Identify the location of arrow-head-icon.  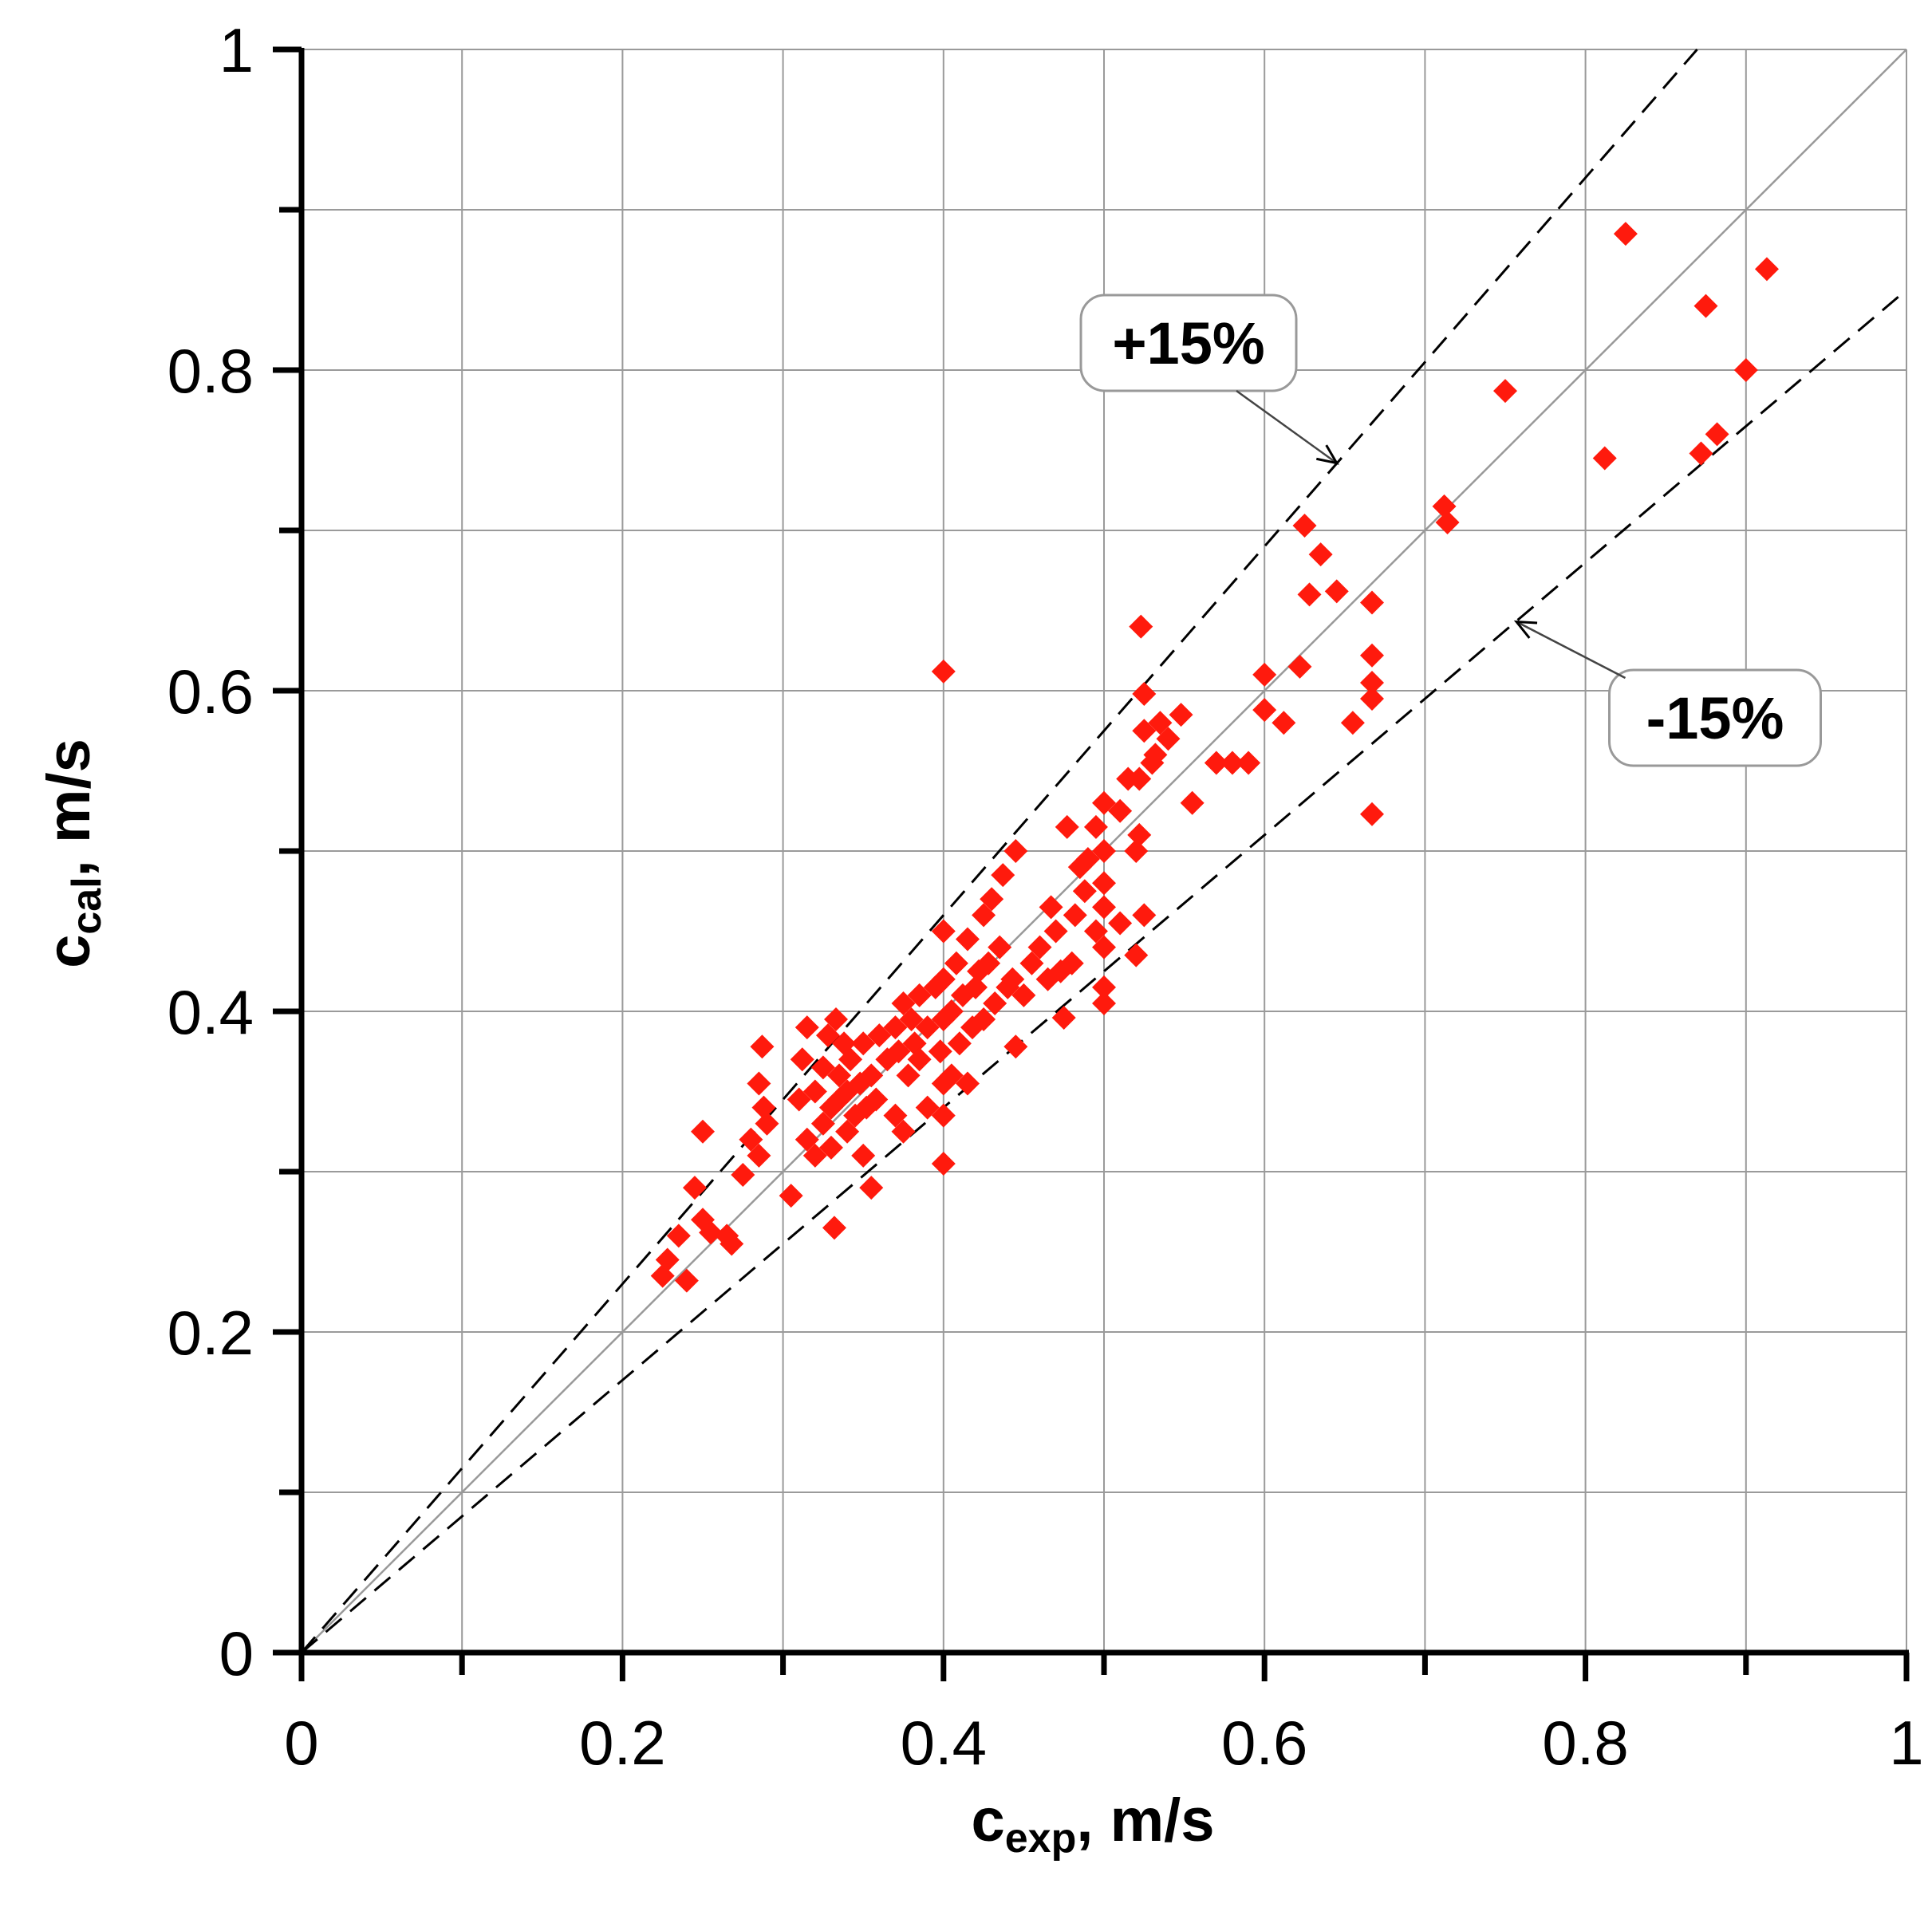
(1327, 454).